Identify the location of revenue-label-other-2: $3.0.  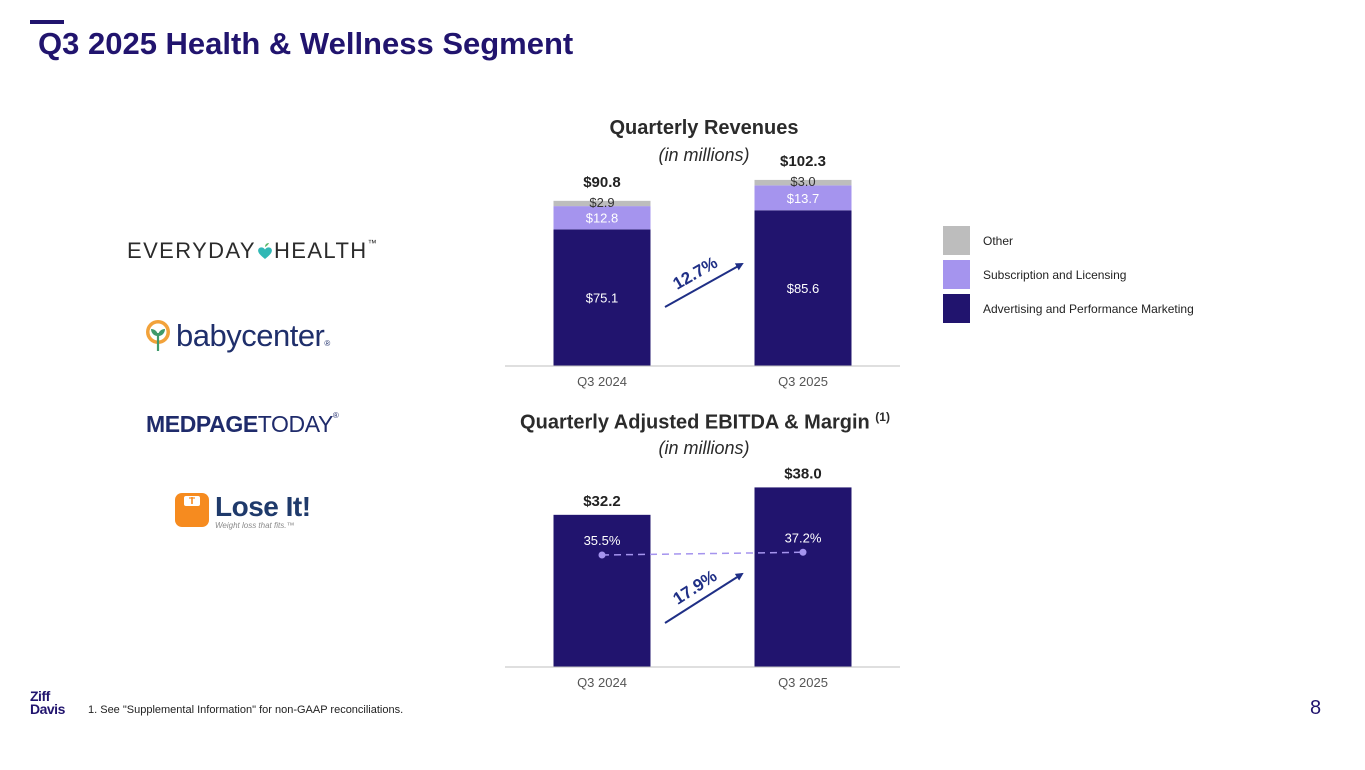
(802, 181).